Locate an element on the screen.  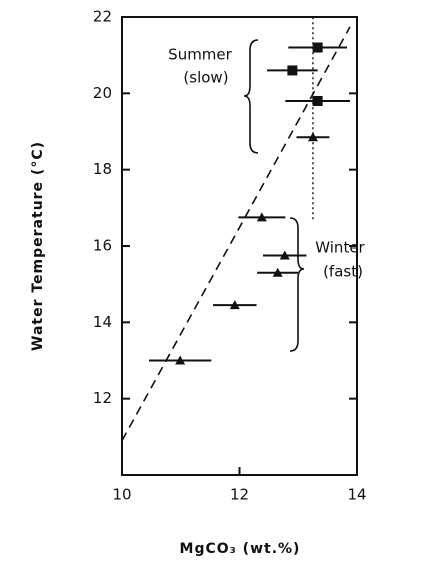
annotation: (fast) is located at coordinates (343, 272).